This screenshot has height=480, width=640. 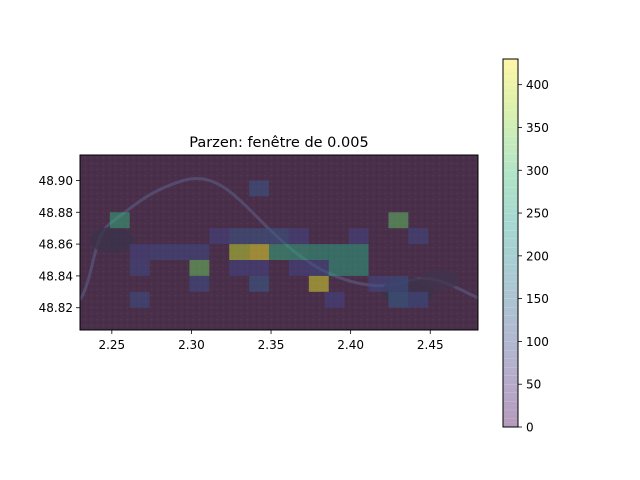 I want to click on y-tick-label: 48.88, so click(x=56, y=213).